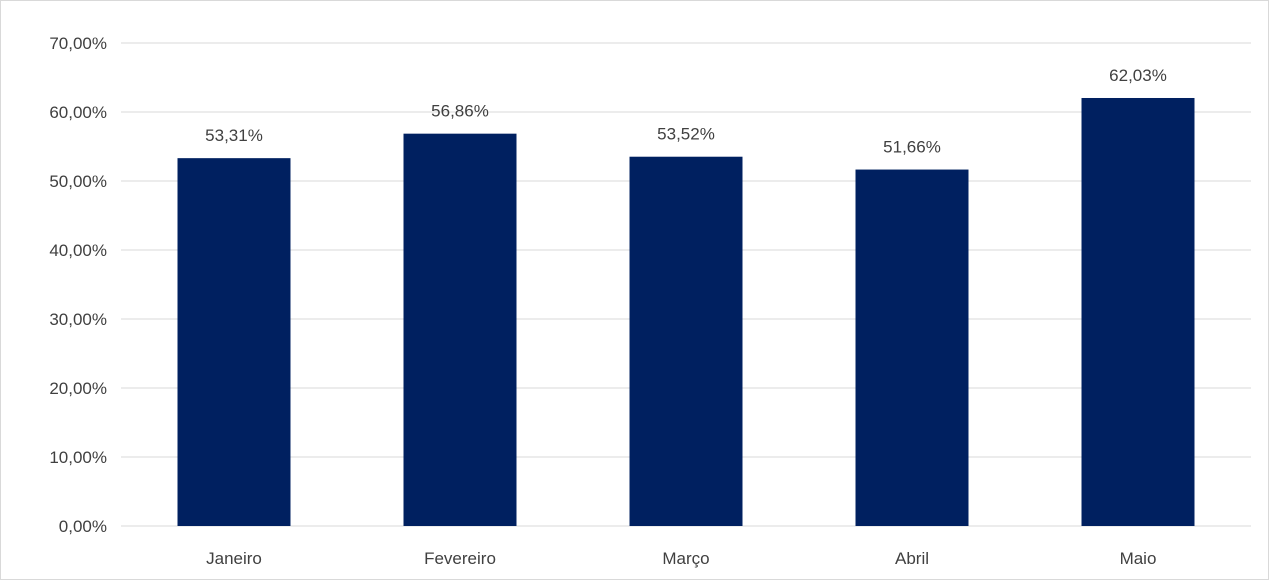 The height and width of the screenshot is (580, 1269). What do you see at coordinates (234, 135) in the screenshot?
I see `data-label: 53,31%` at bounding box center [234, 135].